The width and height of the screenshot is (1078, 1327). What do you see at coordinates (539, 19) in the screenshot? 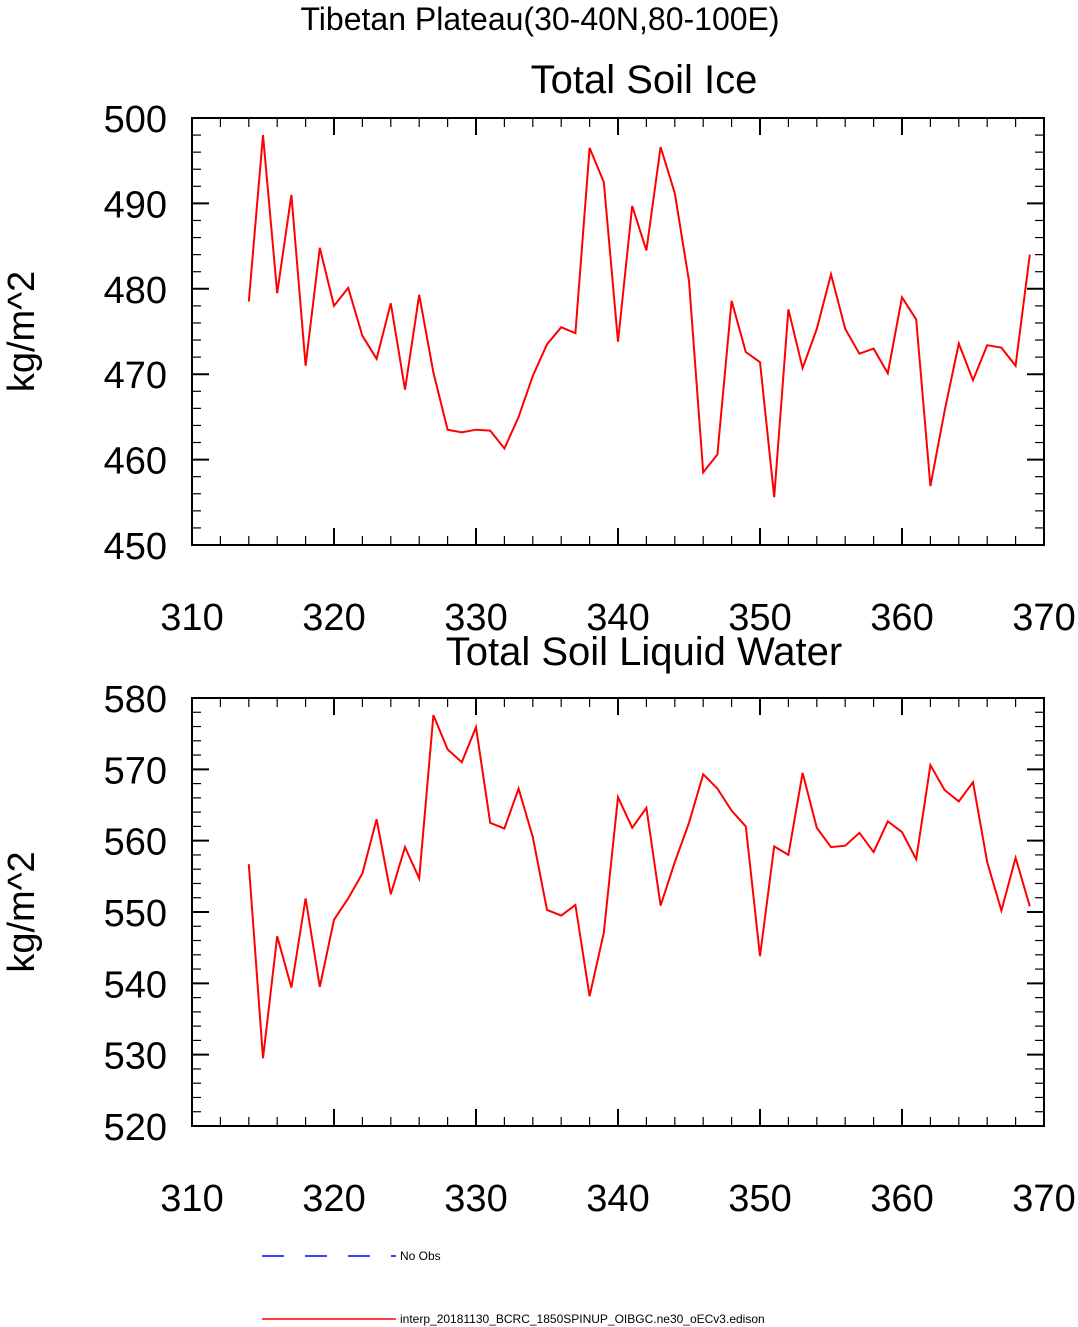
I see `figure-title: Tibetan Plateau(30-40N,80-100E)` at bounding box center [539, 19].